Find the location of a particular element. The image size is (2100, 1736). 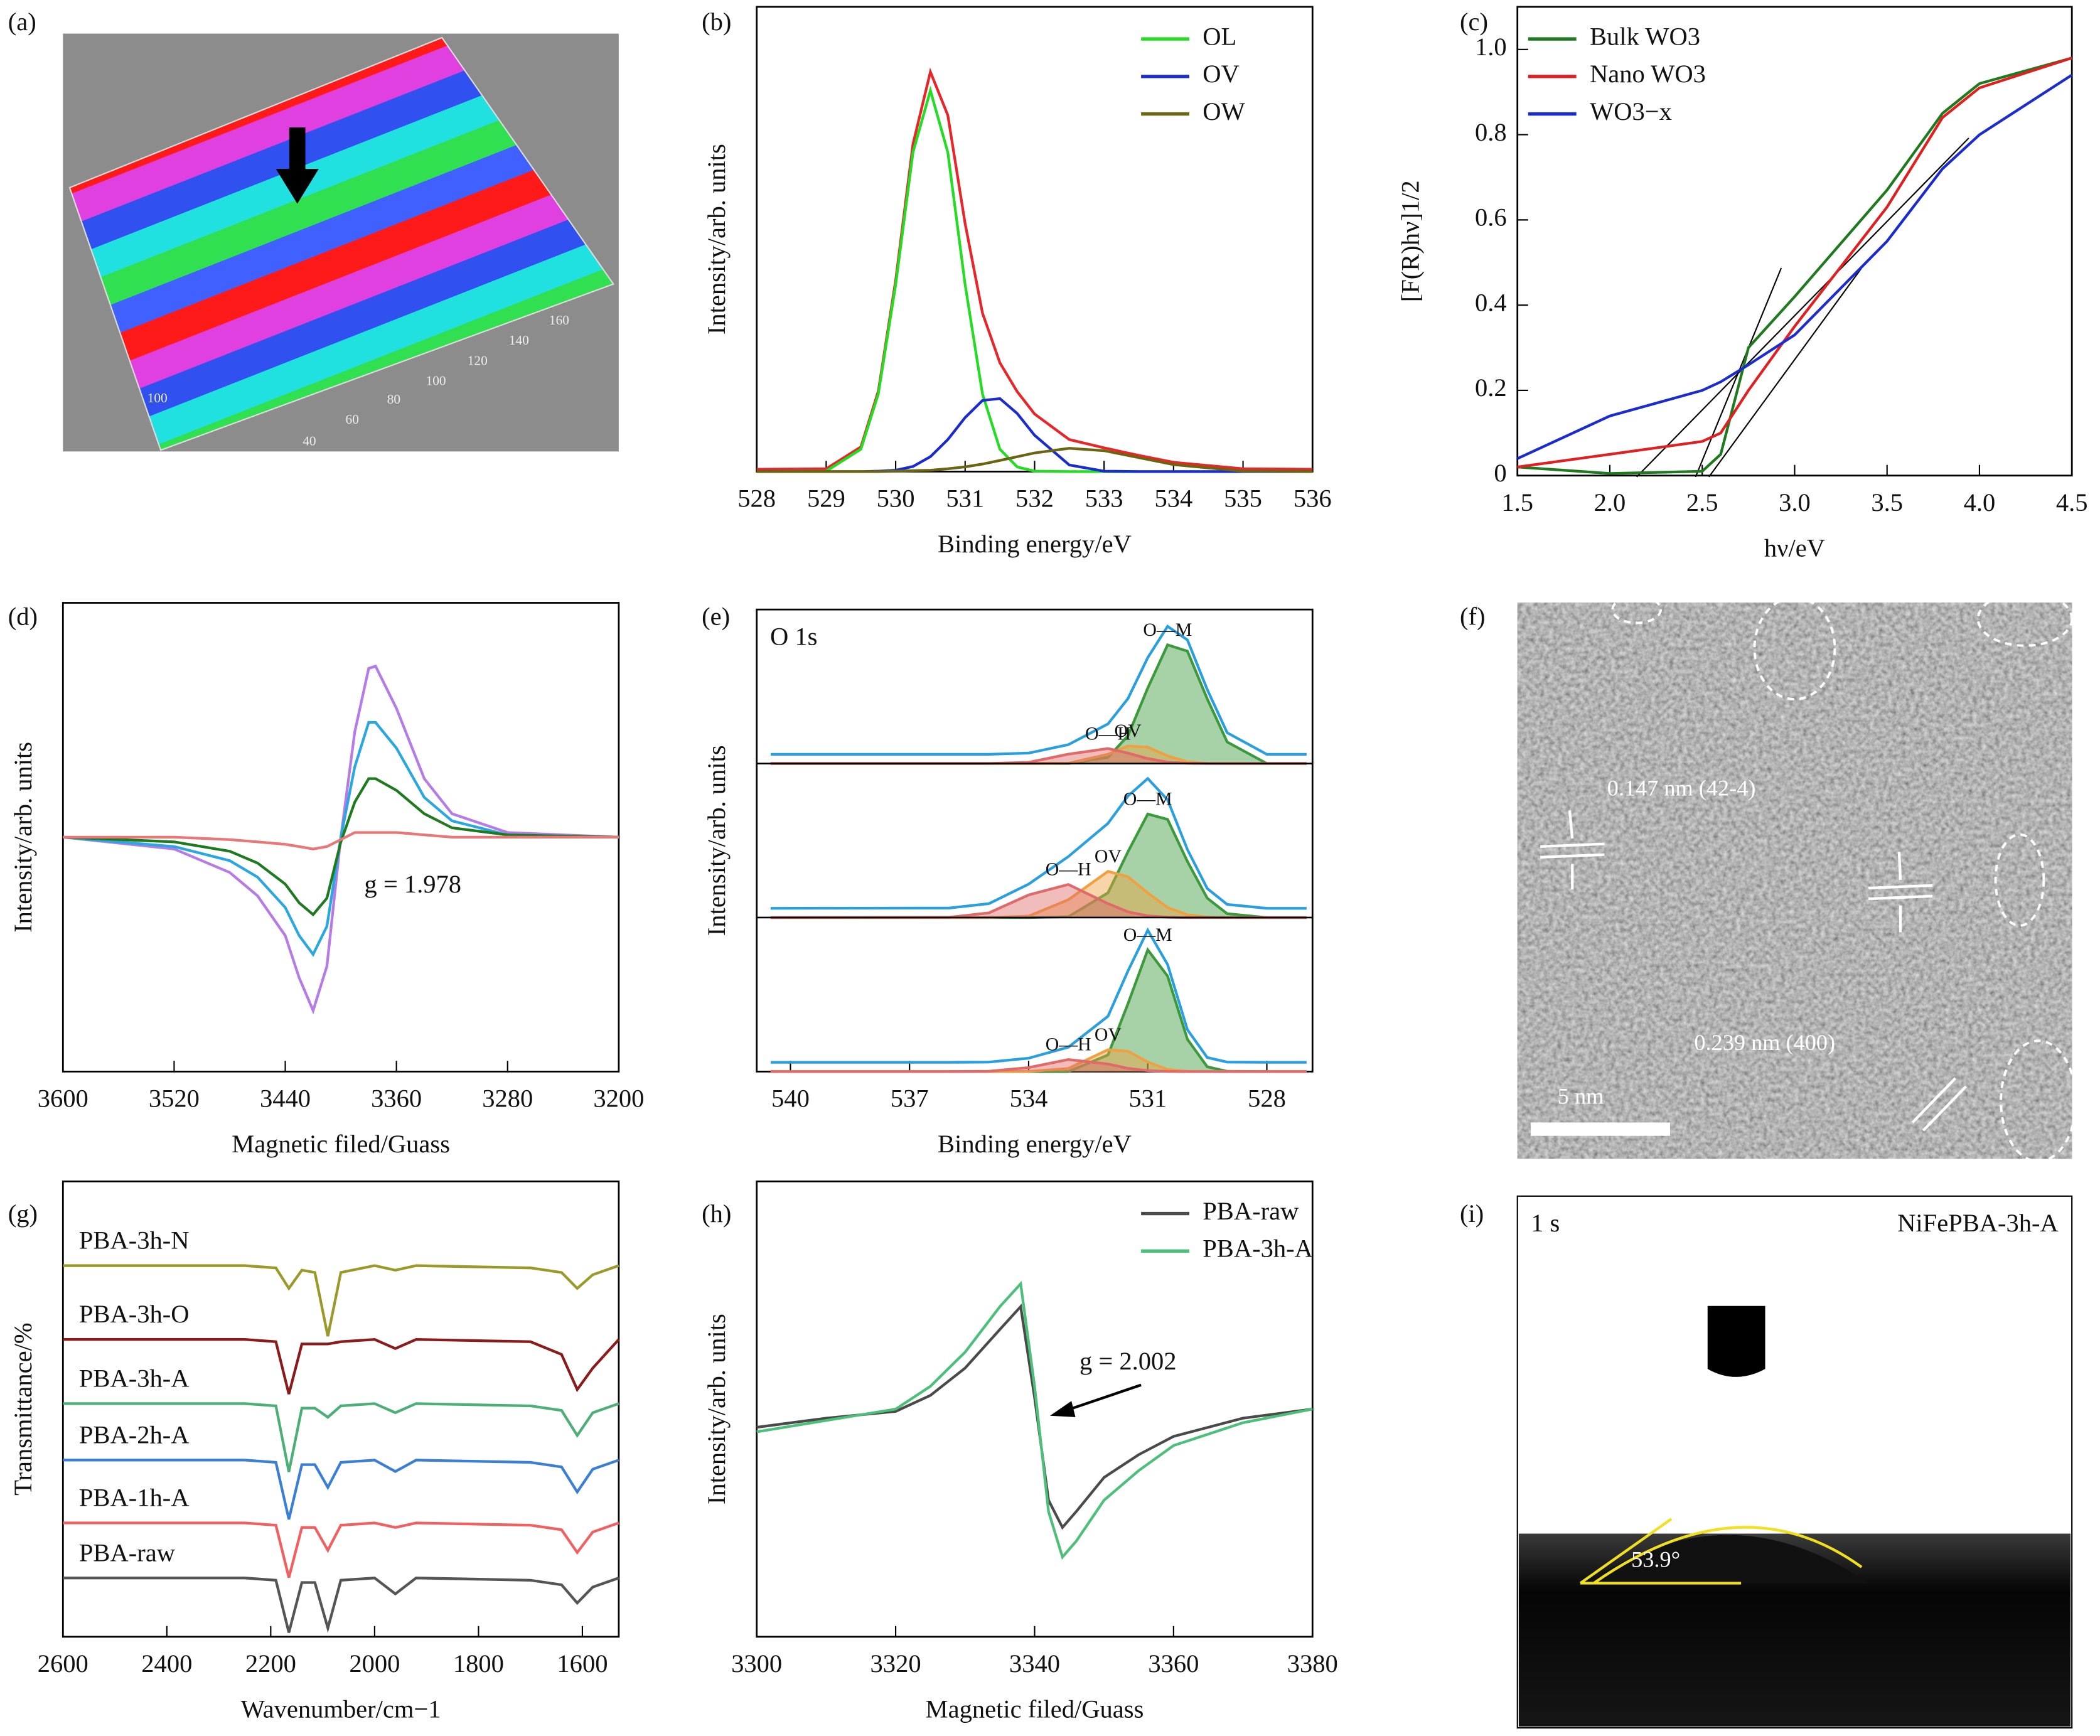

lattice-label: 0.147 nm (42-4) is located at coordinates (1681, 788).